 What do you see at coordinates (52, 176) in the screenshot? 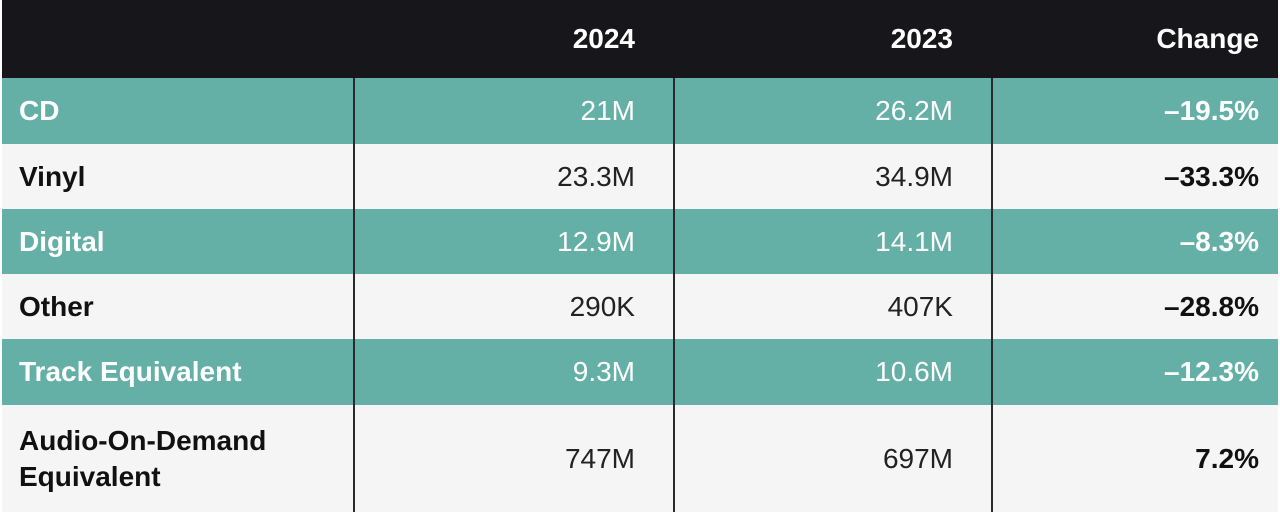
I see `row-label: Vinyl` at bounding box center [52, 176].